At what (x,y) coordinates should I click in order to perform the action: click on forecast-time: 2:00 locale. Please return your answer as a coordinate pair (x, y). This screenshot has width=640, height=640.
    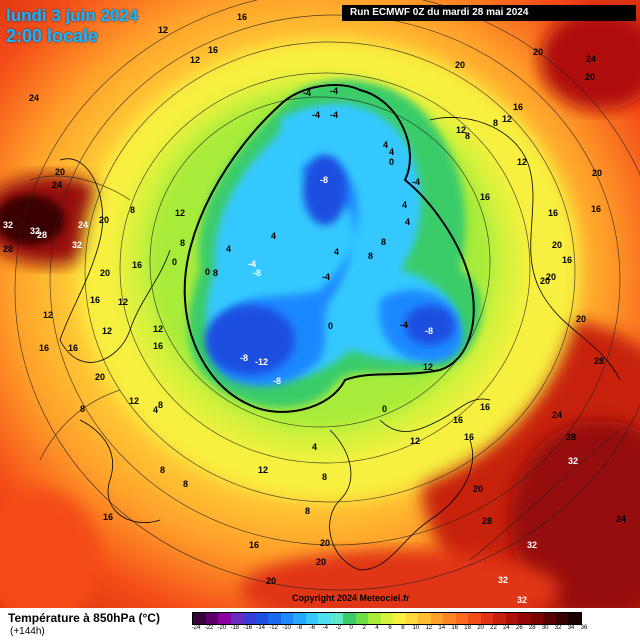
    Looking at the image, I should click on (52, 36).